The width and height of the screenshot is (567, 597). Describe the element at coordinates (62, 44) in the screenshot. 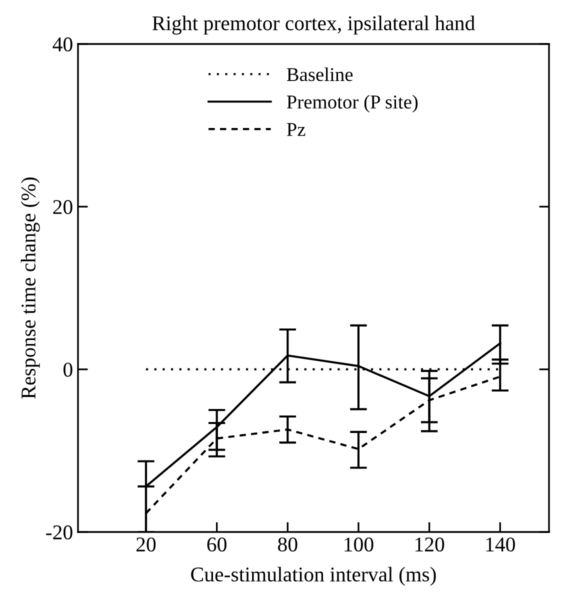

I see `y-tick-label: 40` at that location.